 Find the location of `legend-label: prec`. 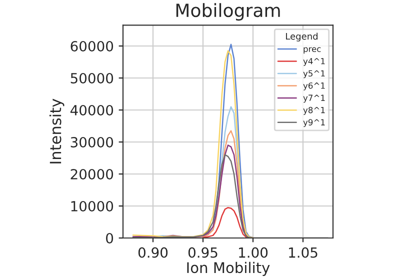

legend-label: prec is located at coordinates (312, 50).